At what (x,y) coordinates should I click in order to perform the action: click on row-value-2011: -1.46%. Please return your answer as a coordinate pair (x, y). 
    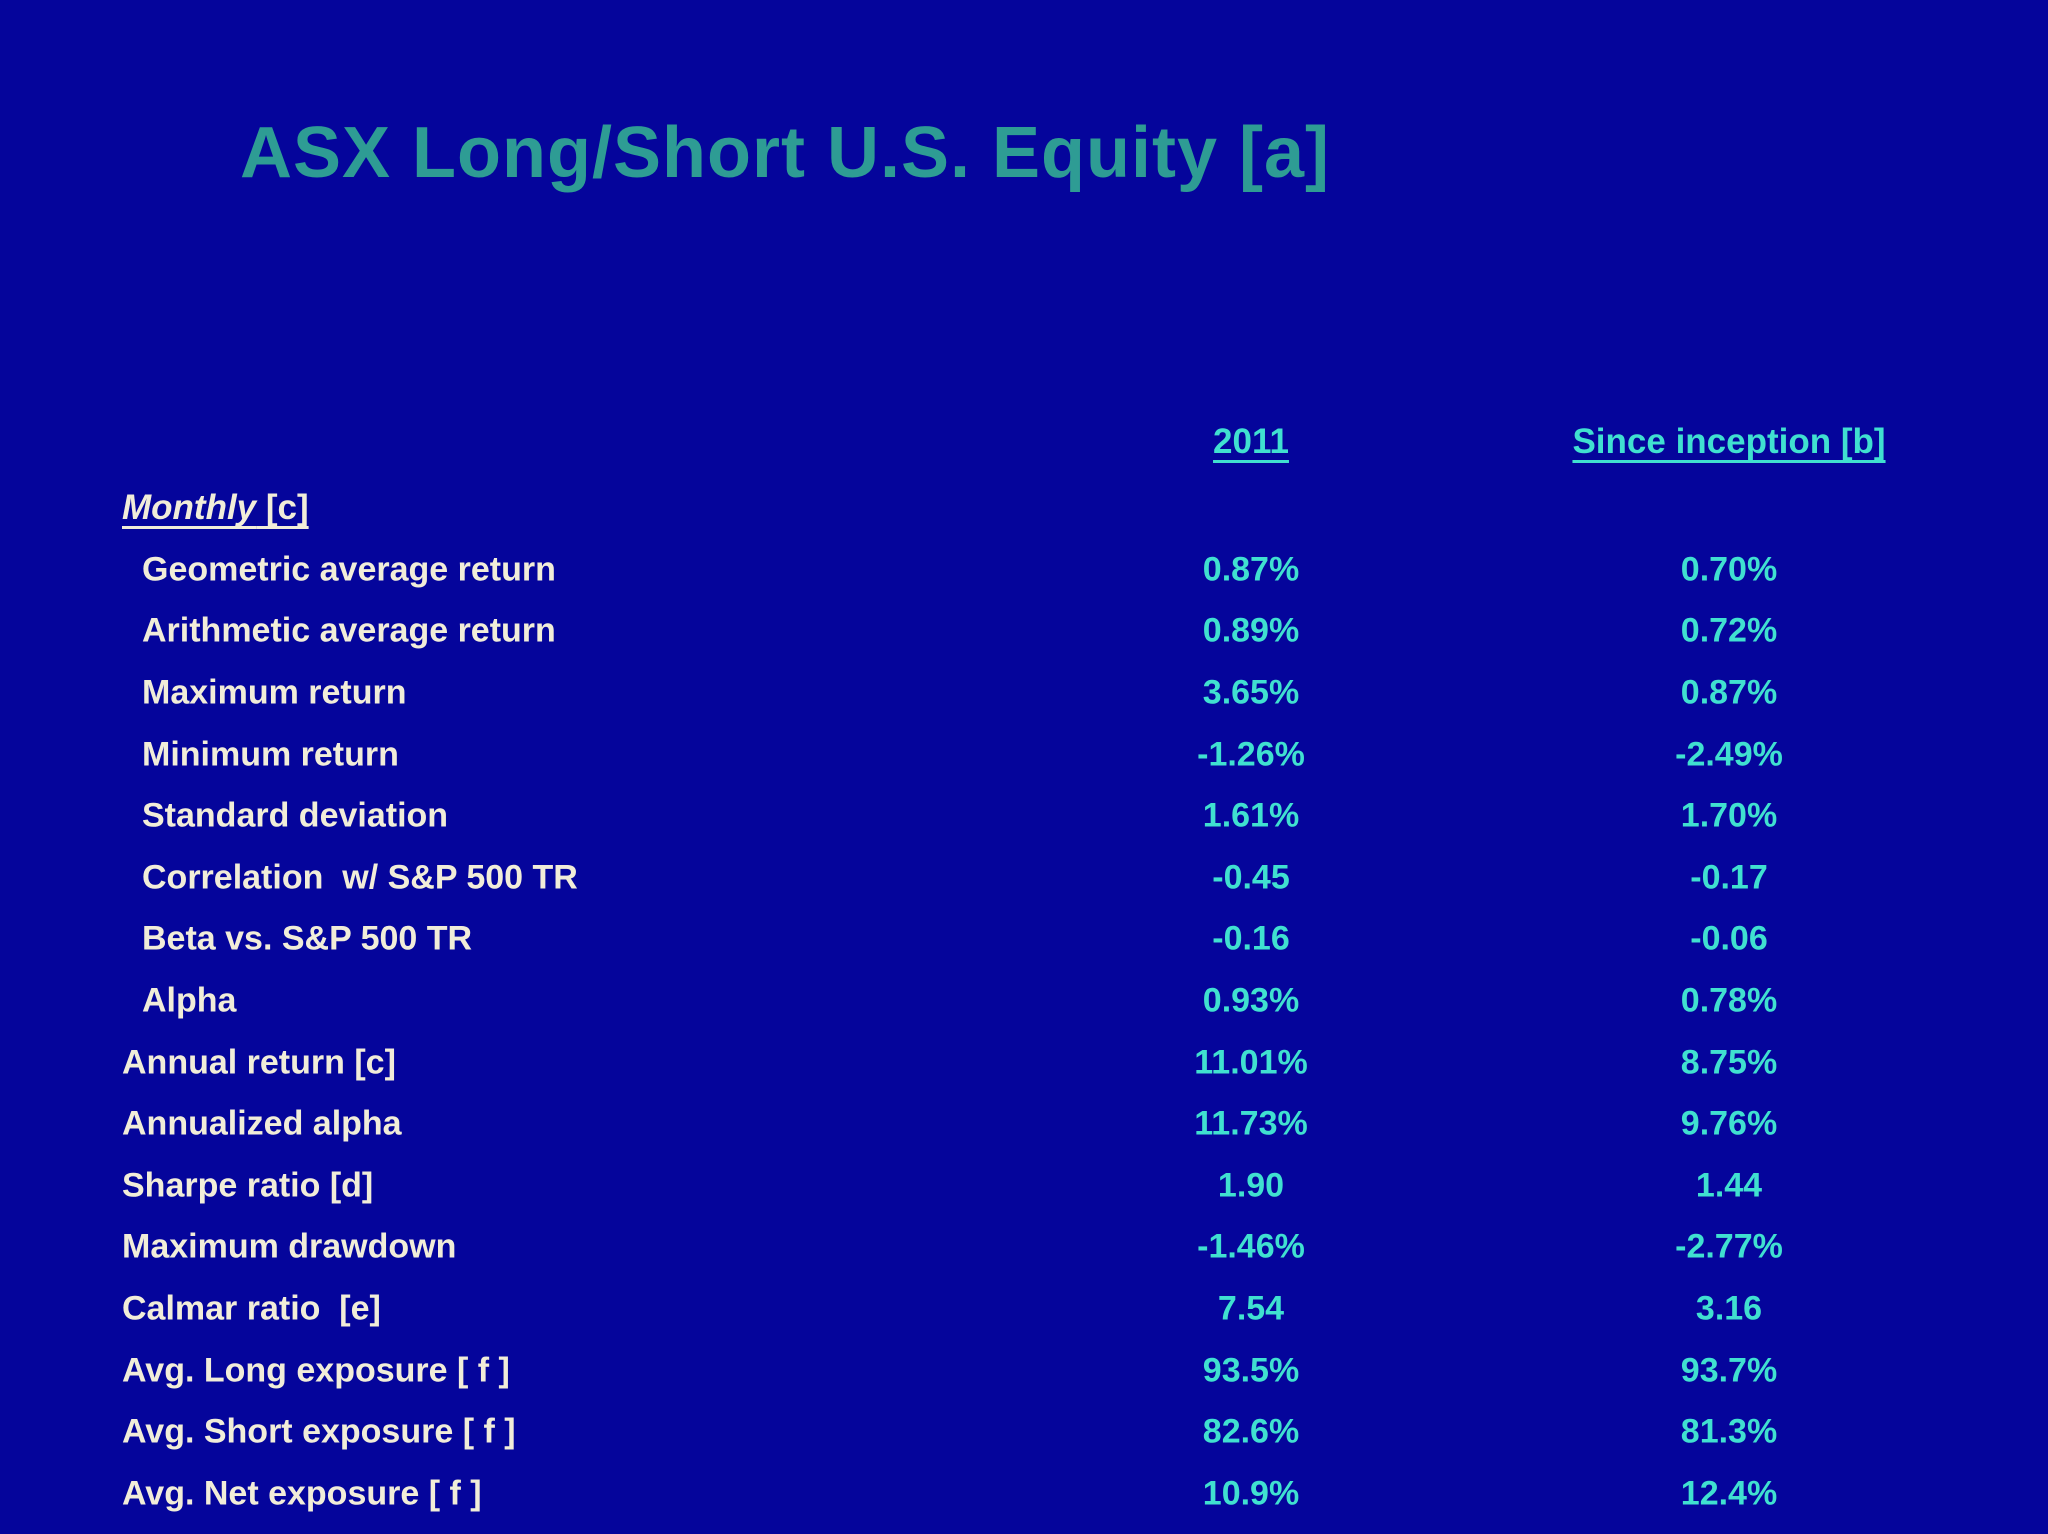
    Looking at the image, I should click on (1251, 1246).